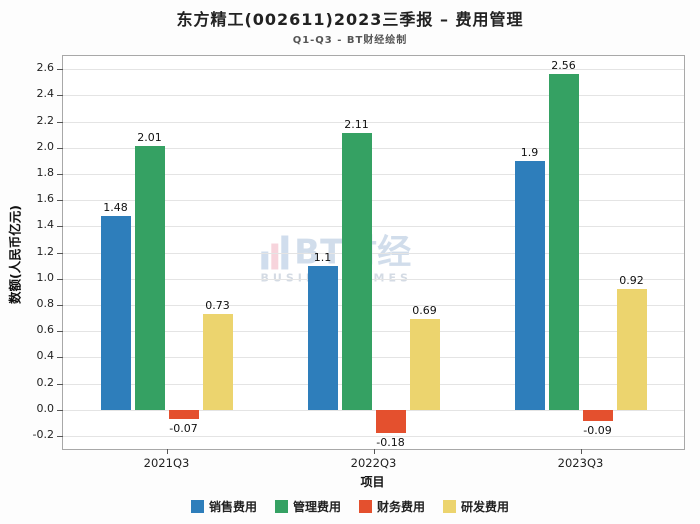 This screenshot has height=524, width=700. What do you see at coordinates (390, 443) in the screenshot?
I see `bar-value-label: -0.18` at bounding box center [390, 443].